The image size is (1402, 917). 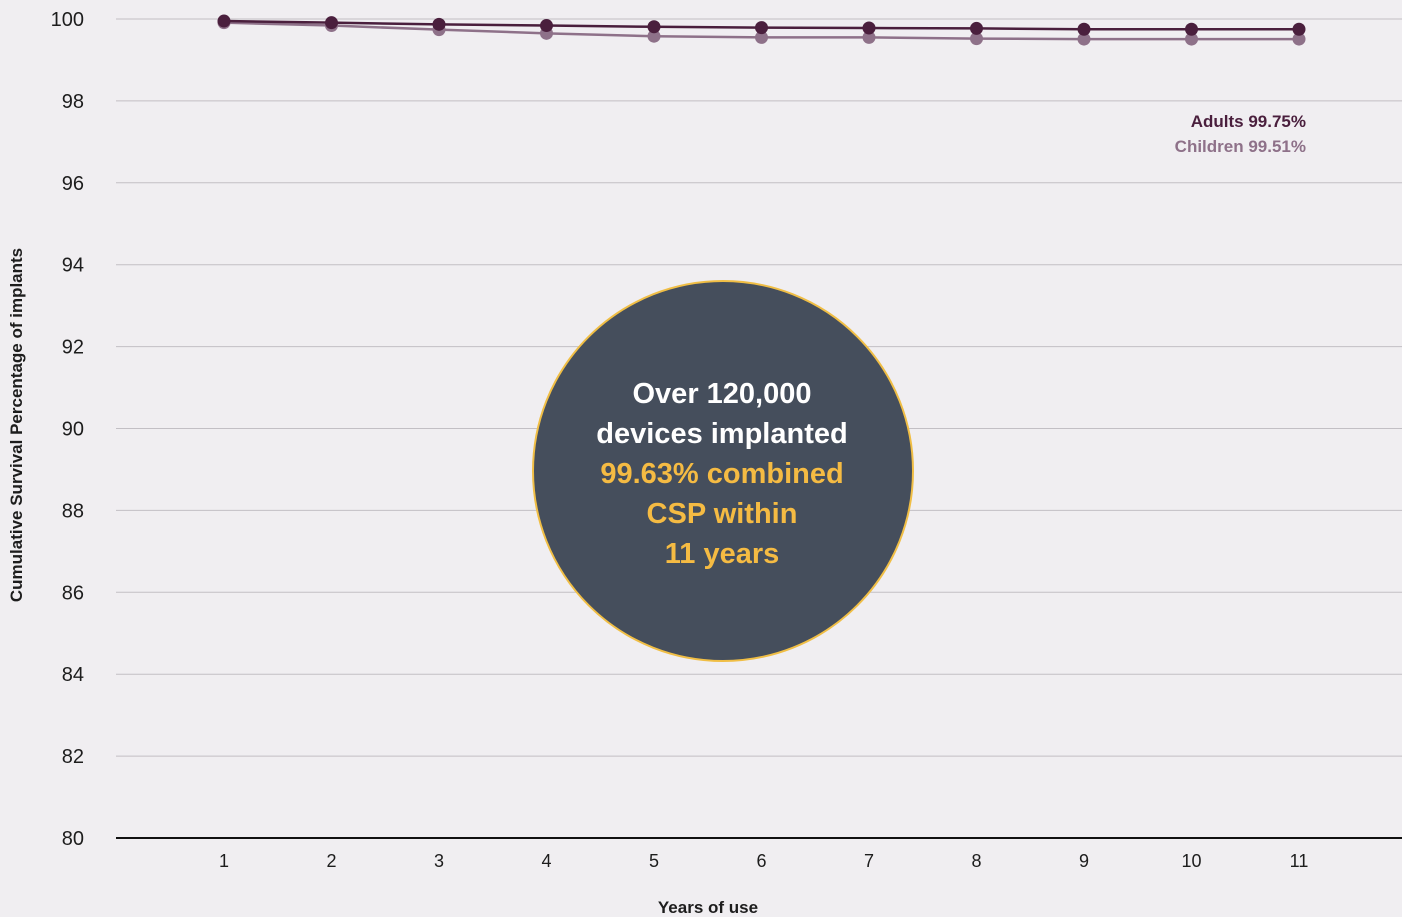 I want to click on callout-line-2: devices implanted, so click(x=721, y=434).